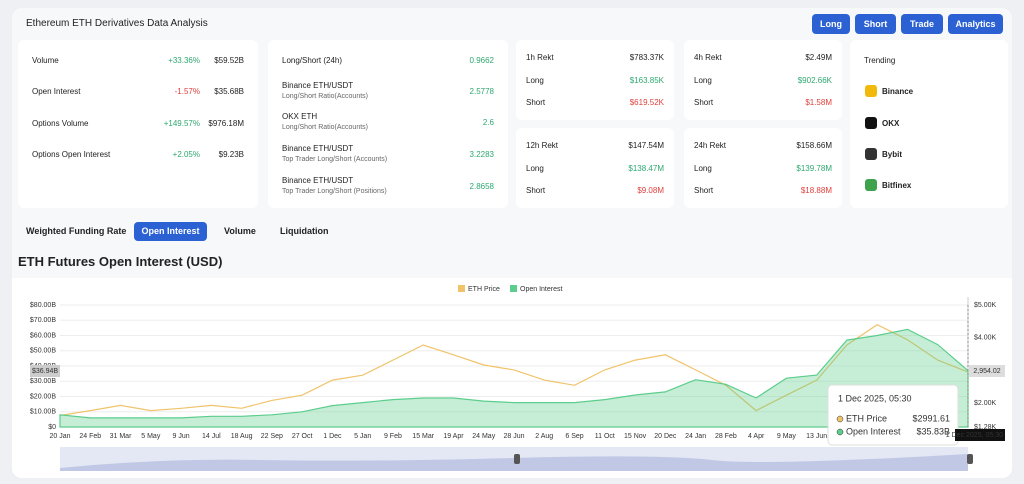 Image resolution: width=1024 pixels, height=484 pixels. I want to click on tooltip-dot, so click(840, 419).